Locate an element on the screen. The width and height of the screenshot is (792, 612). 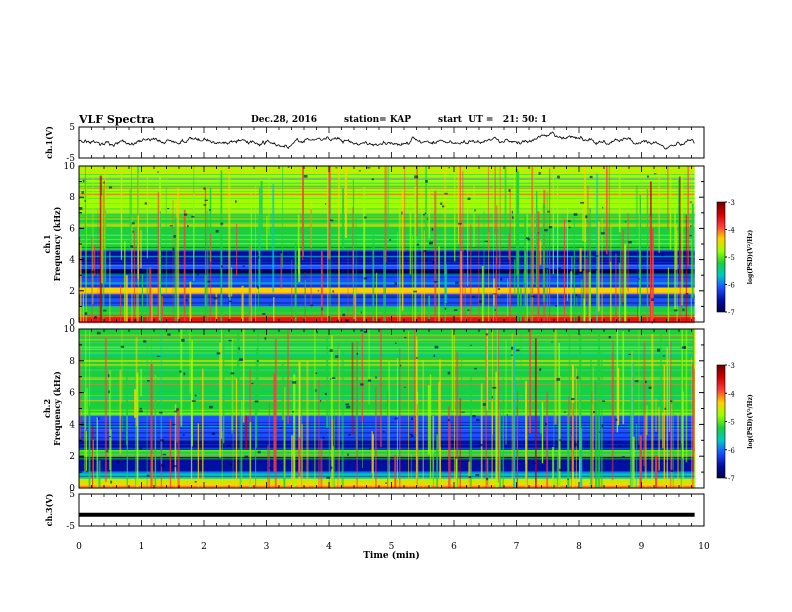
ch2-colorbar-label: log(PSD)(V²/Hz) is located at coordinates (750, 421).